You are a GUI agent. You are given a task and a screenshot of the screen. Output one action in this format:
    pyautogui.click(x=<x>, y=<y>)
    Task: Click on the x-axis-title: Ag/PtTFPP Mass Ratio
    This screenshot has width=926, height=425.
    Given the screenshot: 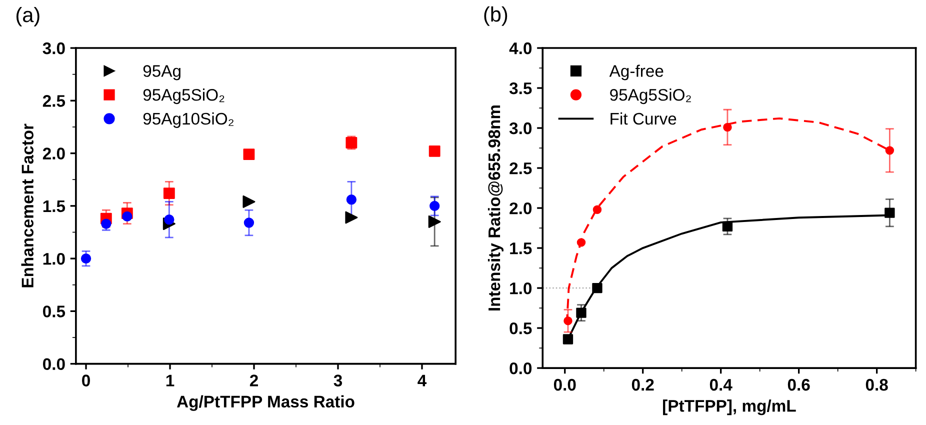 What is the action you would take?
    pyautogui.click(x=265, y=403)
    